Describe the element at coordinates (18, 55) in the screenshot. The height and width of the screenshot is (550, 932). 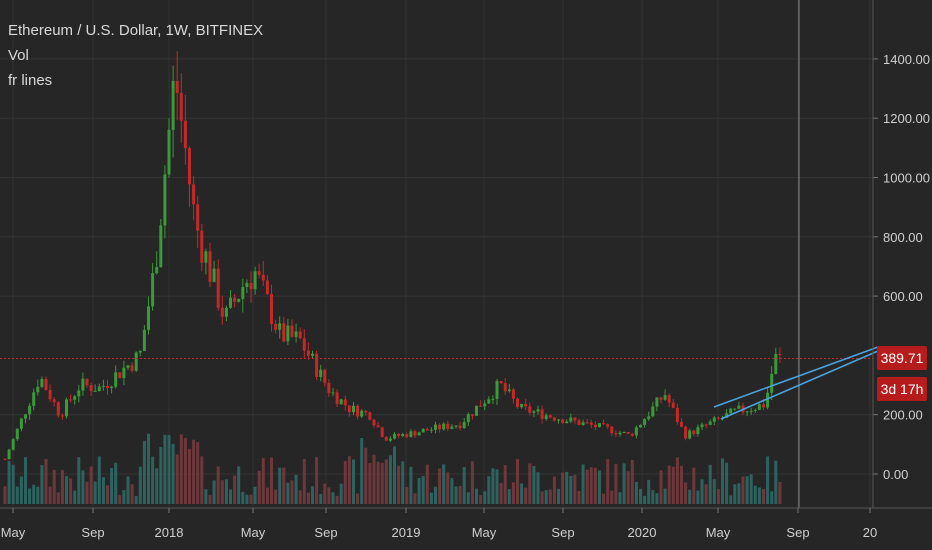
I see `volume-indicator-label: Vol` at that location.